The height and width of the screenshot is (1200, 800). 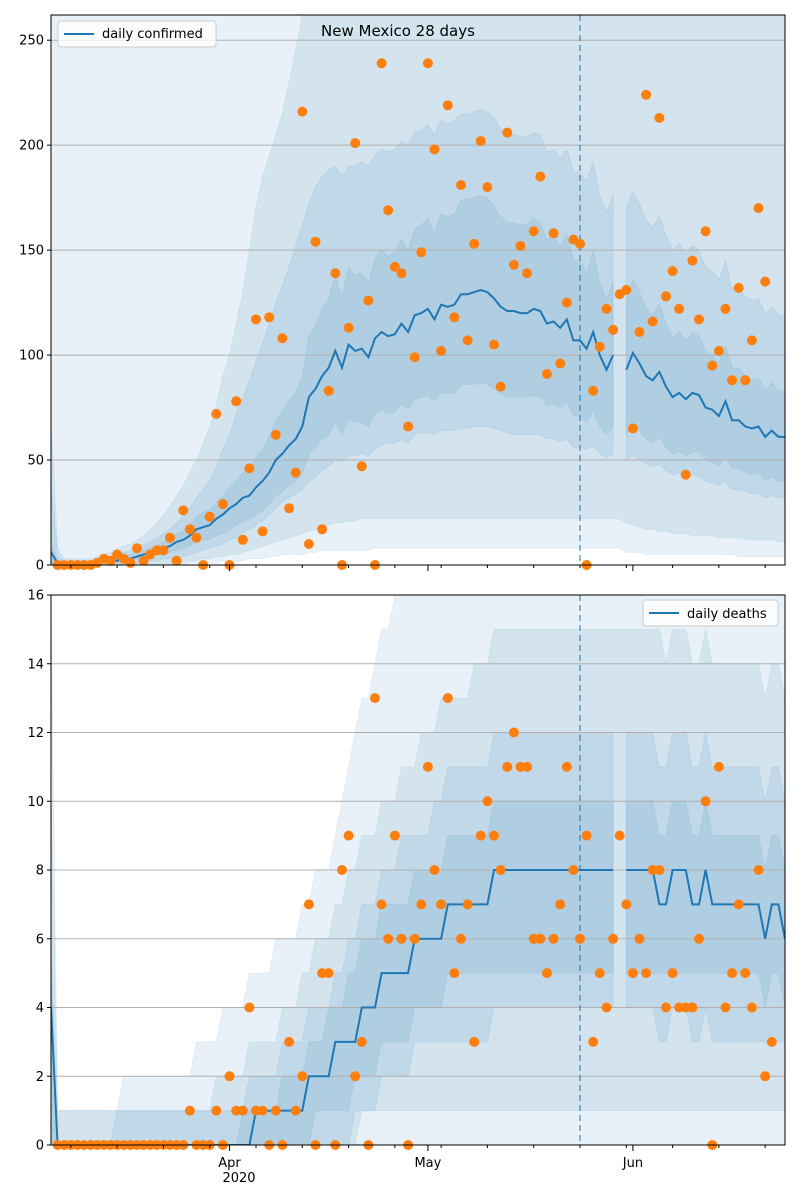 What do you see at coordinates (427, 1163) in the screenshot?
I see `x-tick-label: May` at bounding box center [427, 1163].